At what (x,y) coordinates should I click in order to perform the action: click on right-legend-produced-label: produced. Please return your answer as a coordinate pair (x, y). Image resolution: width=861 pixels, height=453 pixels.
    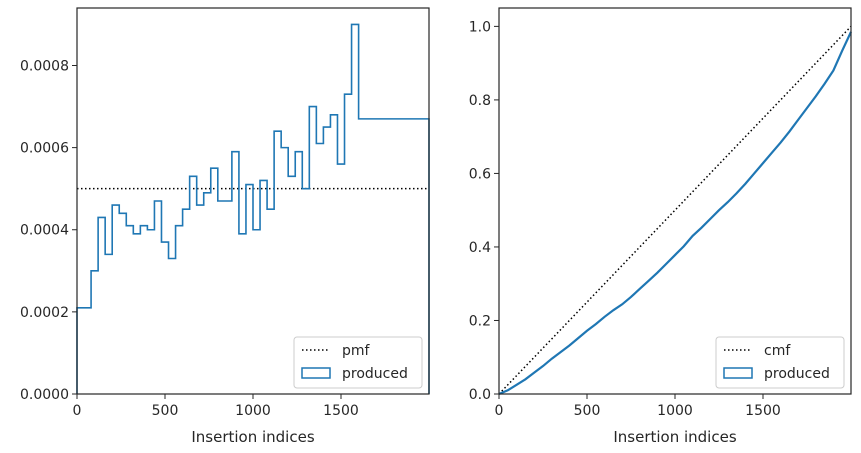
    Looking at the image, I should click on (797, 374).